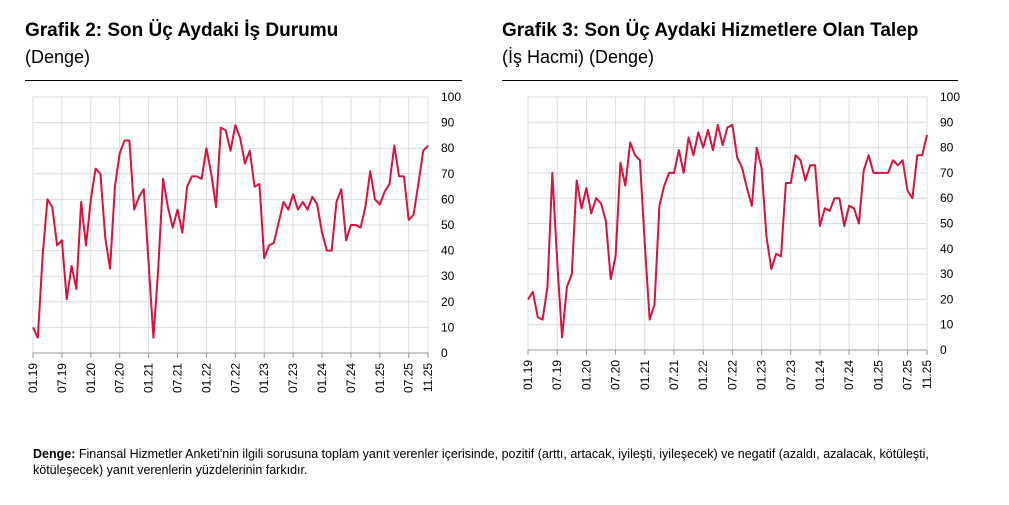 The width and height of the screenshot is (1009, 505). What do you see at coordinates (451, 97) in the screenshot?
I see `chart-2-ytick-label: 100` at bounding box center [451, 97].